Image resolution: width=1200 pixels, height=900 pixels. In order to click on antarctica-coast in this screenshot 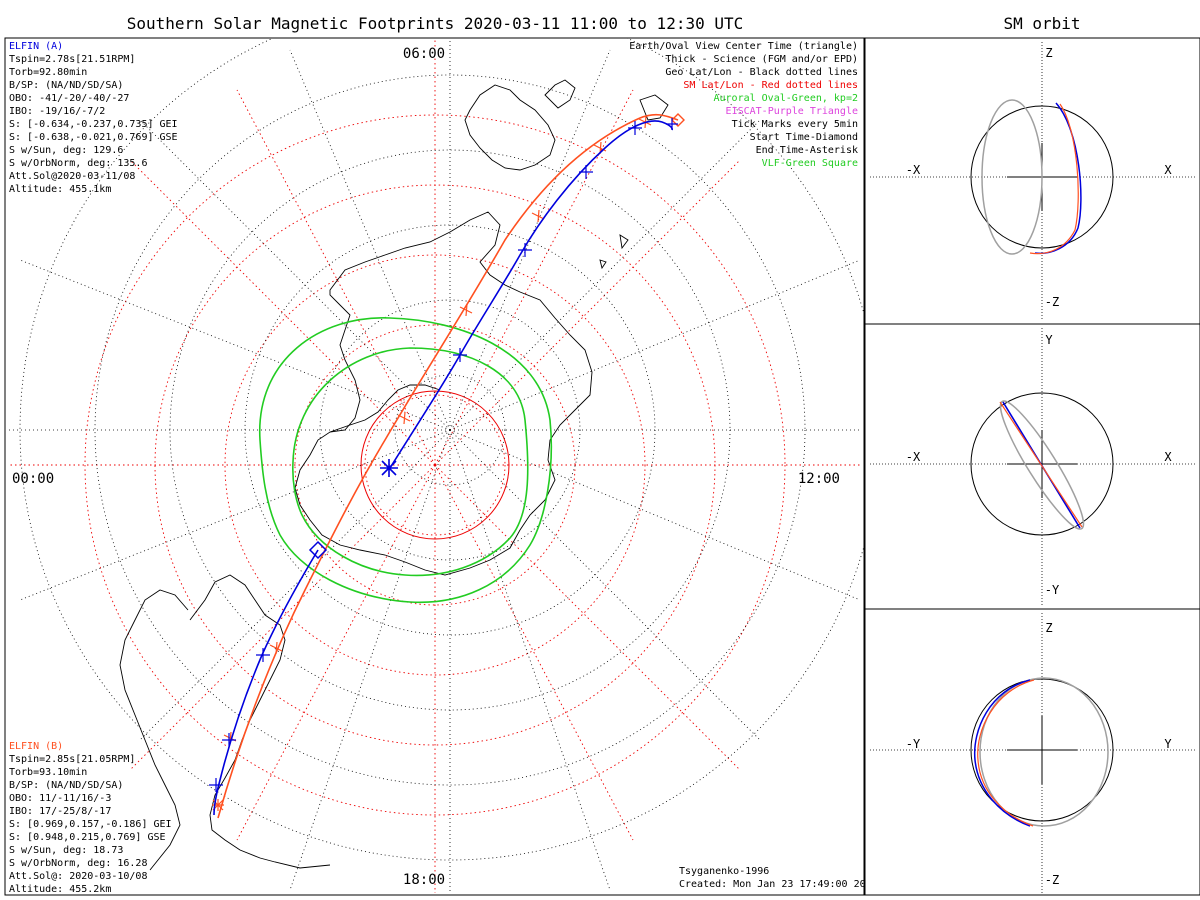, I will do `click(443, 393)`.